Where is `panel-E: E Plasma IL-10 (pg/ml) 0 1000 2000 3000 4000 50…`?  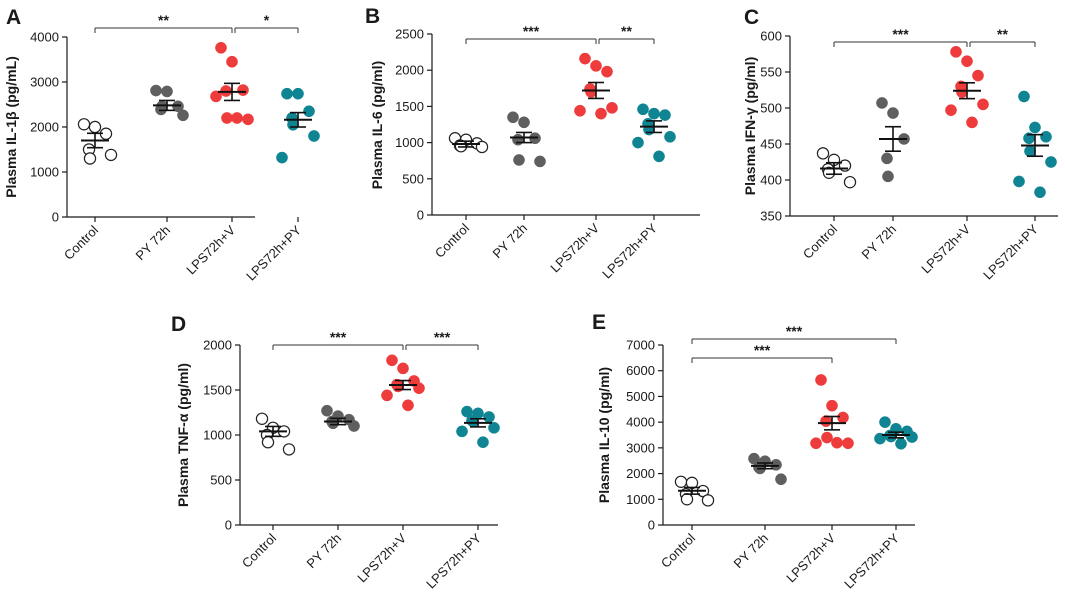 panel-E: E Plasma IL-10 (pg/ml) 0 1000 2000 3000 4000 50… is located at coordinates (755, 451).